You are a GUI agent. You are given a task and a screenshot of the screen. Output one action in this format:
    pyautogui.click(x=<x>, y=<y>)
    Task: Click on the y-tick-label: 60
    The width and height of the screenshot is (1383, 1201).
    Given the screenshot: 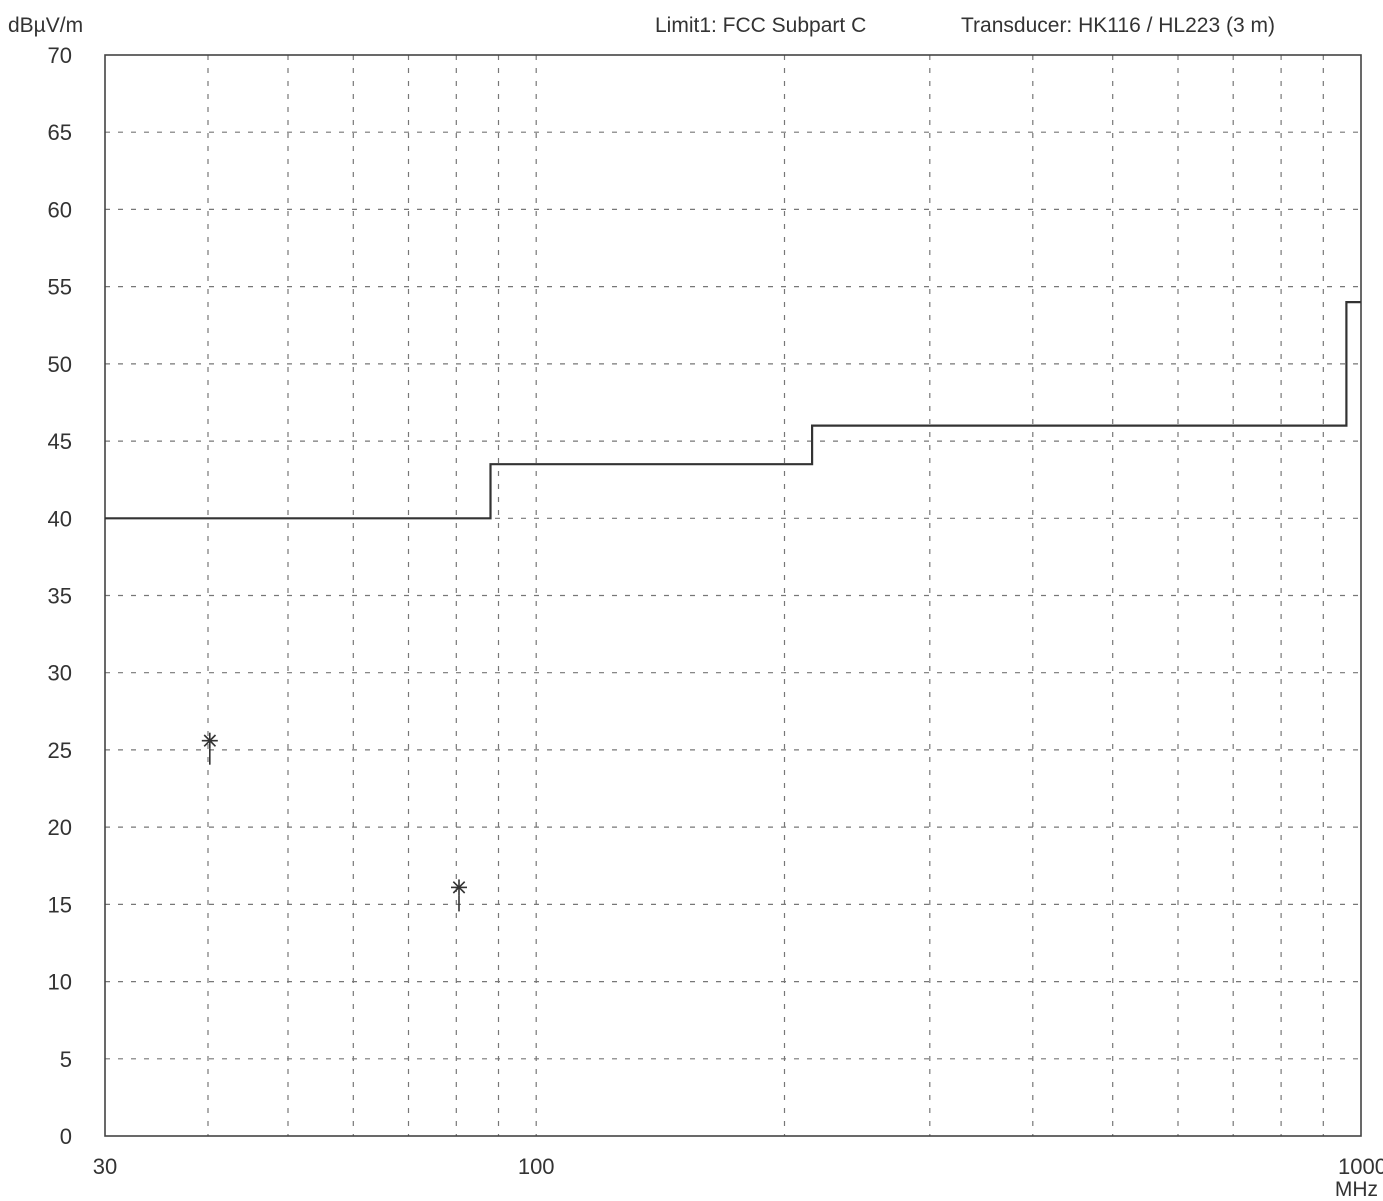 What is the action you would take?
    pyautogui.click(x=60, y=209)
    